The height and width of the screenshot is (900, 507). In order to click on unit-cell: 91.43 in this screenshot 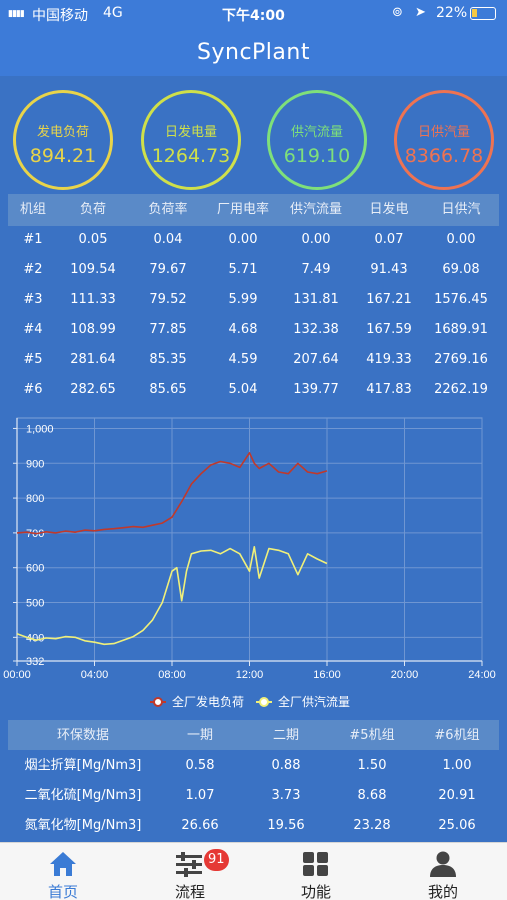, I will do `click(389, 269)`.